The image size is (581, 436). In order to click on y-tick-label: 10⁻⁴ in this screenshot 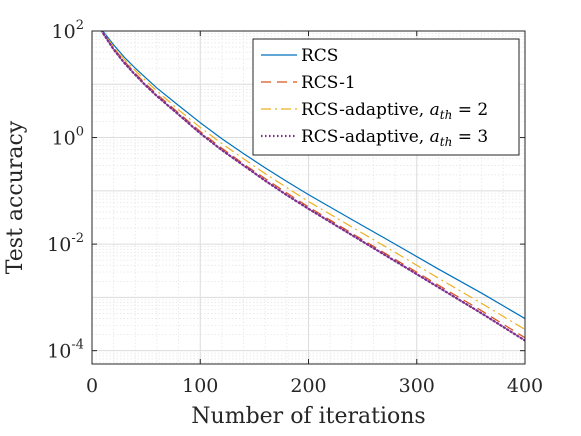, I will do `click(65, 350)`.